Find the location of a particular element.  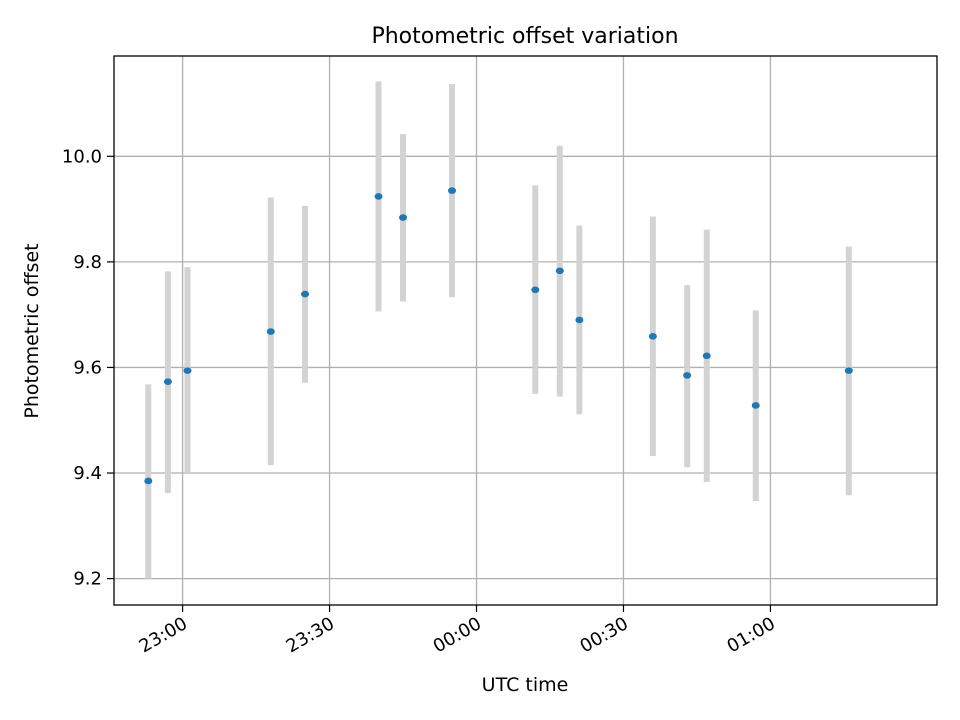

y-tick-label: 9.4 is located at coordinates (87, 473).